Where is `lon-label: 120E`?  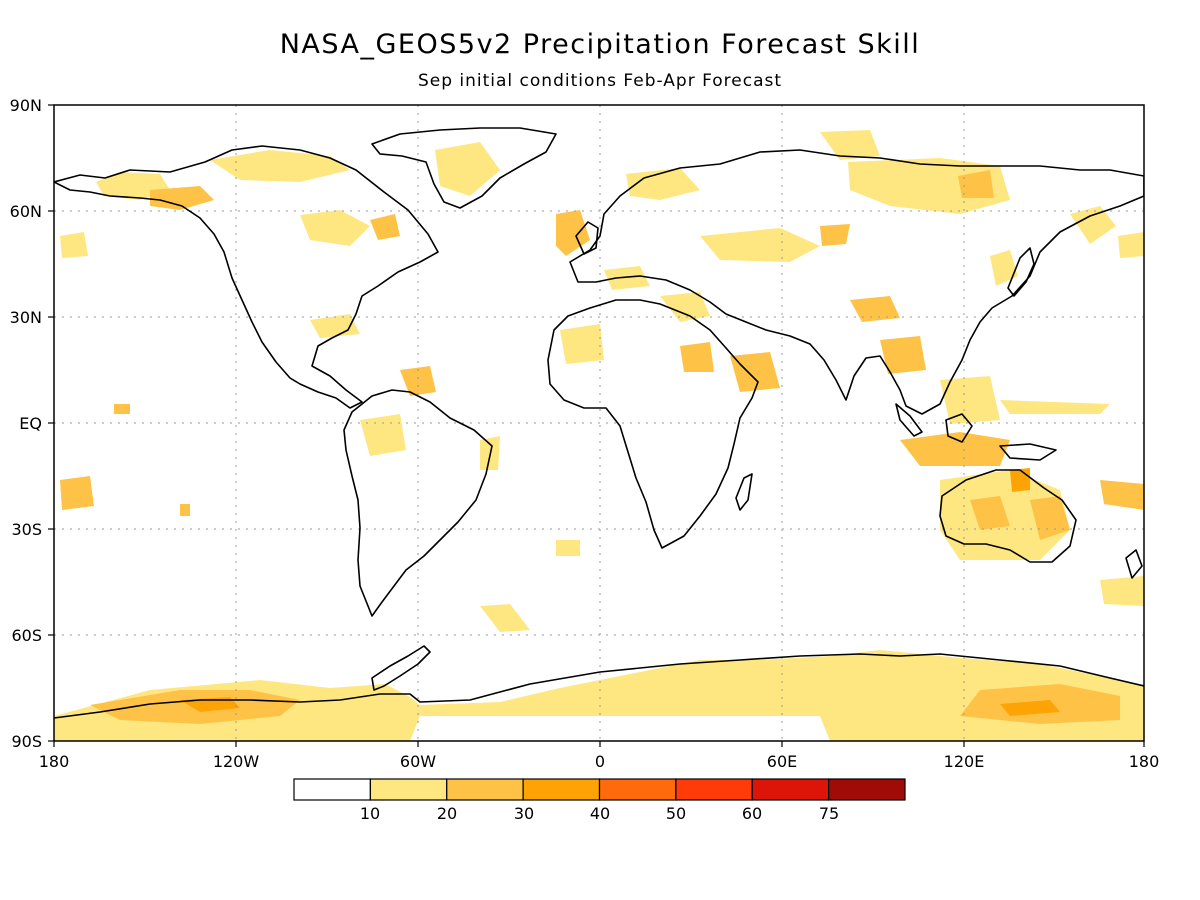 lon-label: 120E is located at coordinates (964, 761).